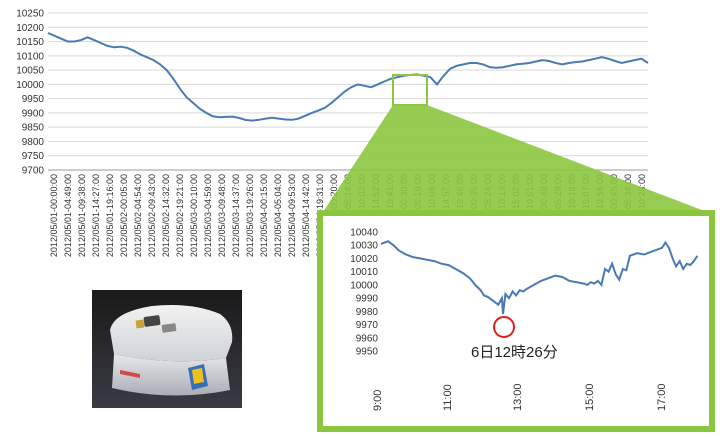  Describe the element at coordinates (30, 28) in the screenshot. I see `main-y-tick-label: 10200` at that location.